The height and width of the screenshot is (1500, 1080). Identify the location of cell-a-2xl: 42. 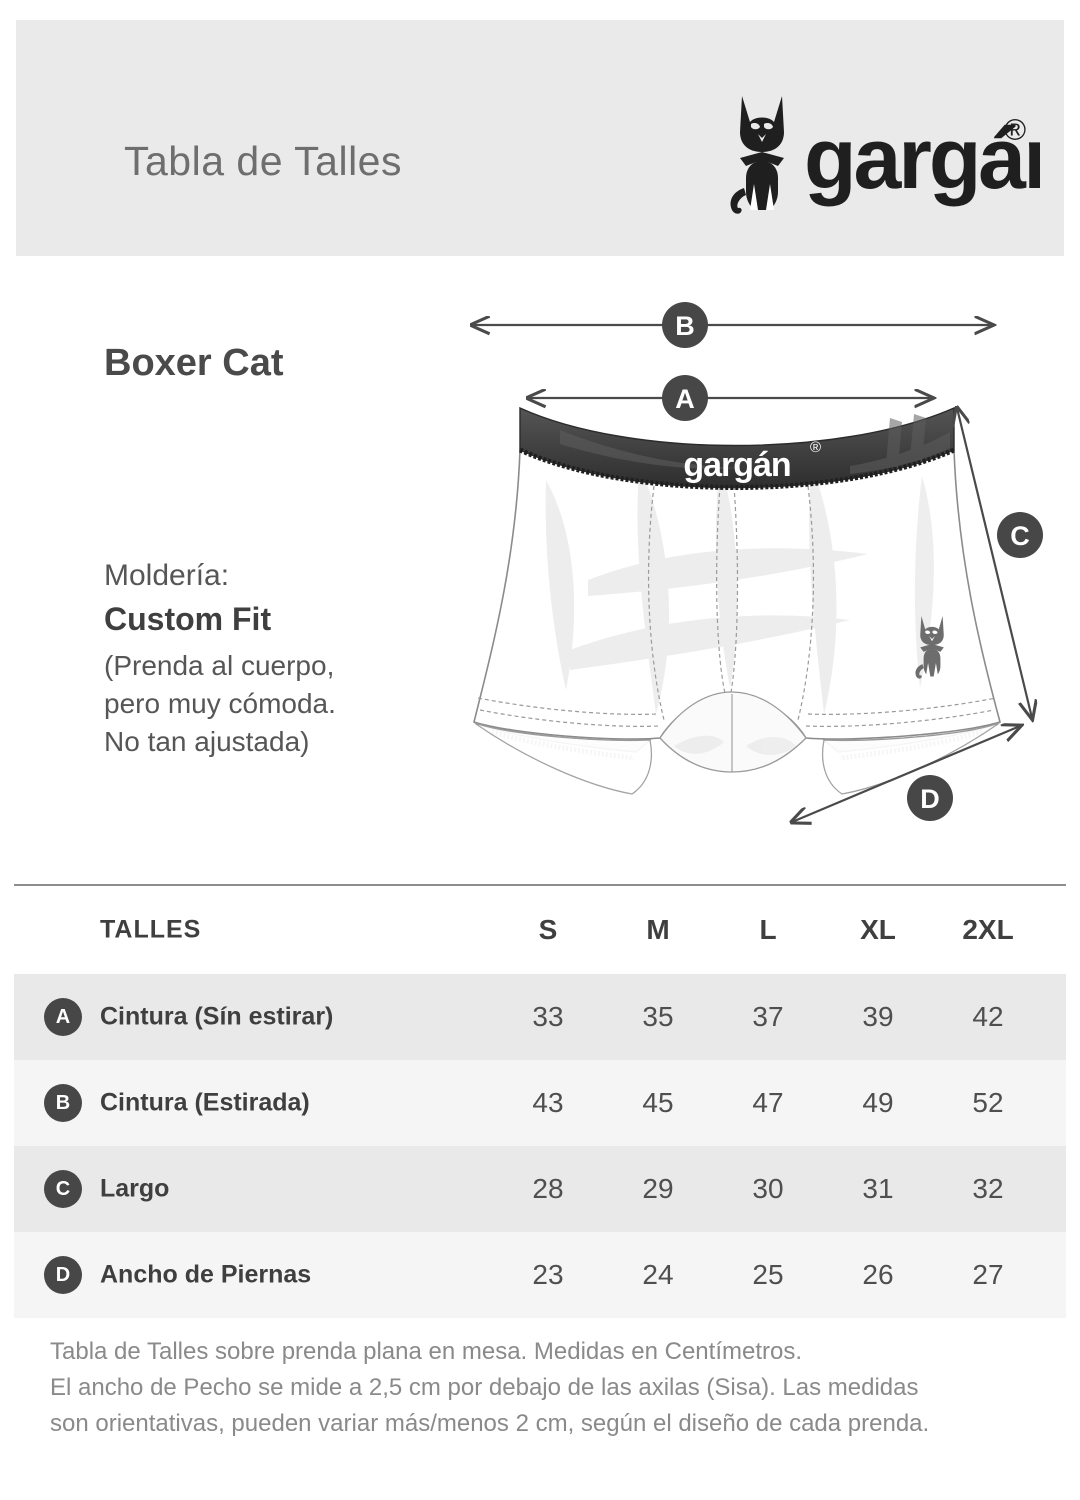
(988, 1016).